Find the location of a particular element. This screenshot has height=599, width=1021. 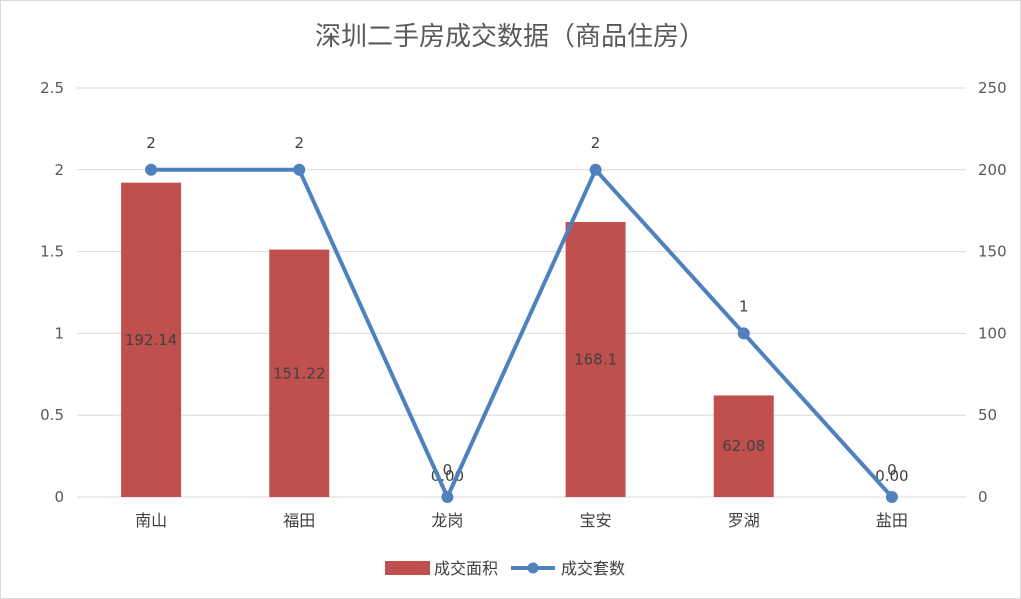

category-label: 罗湖 is located at coordinates (744, 520).